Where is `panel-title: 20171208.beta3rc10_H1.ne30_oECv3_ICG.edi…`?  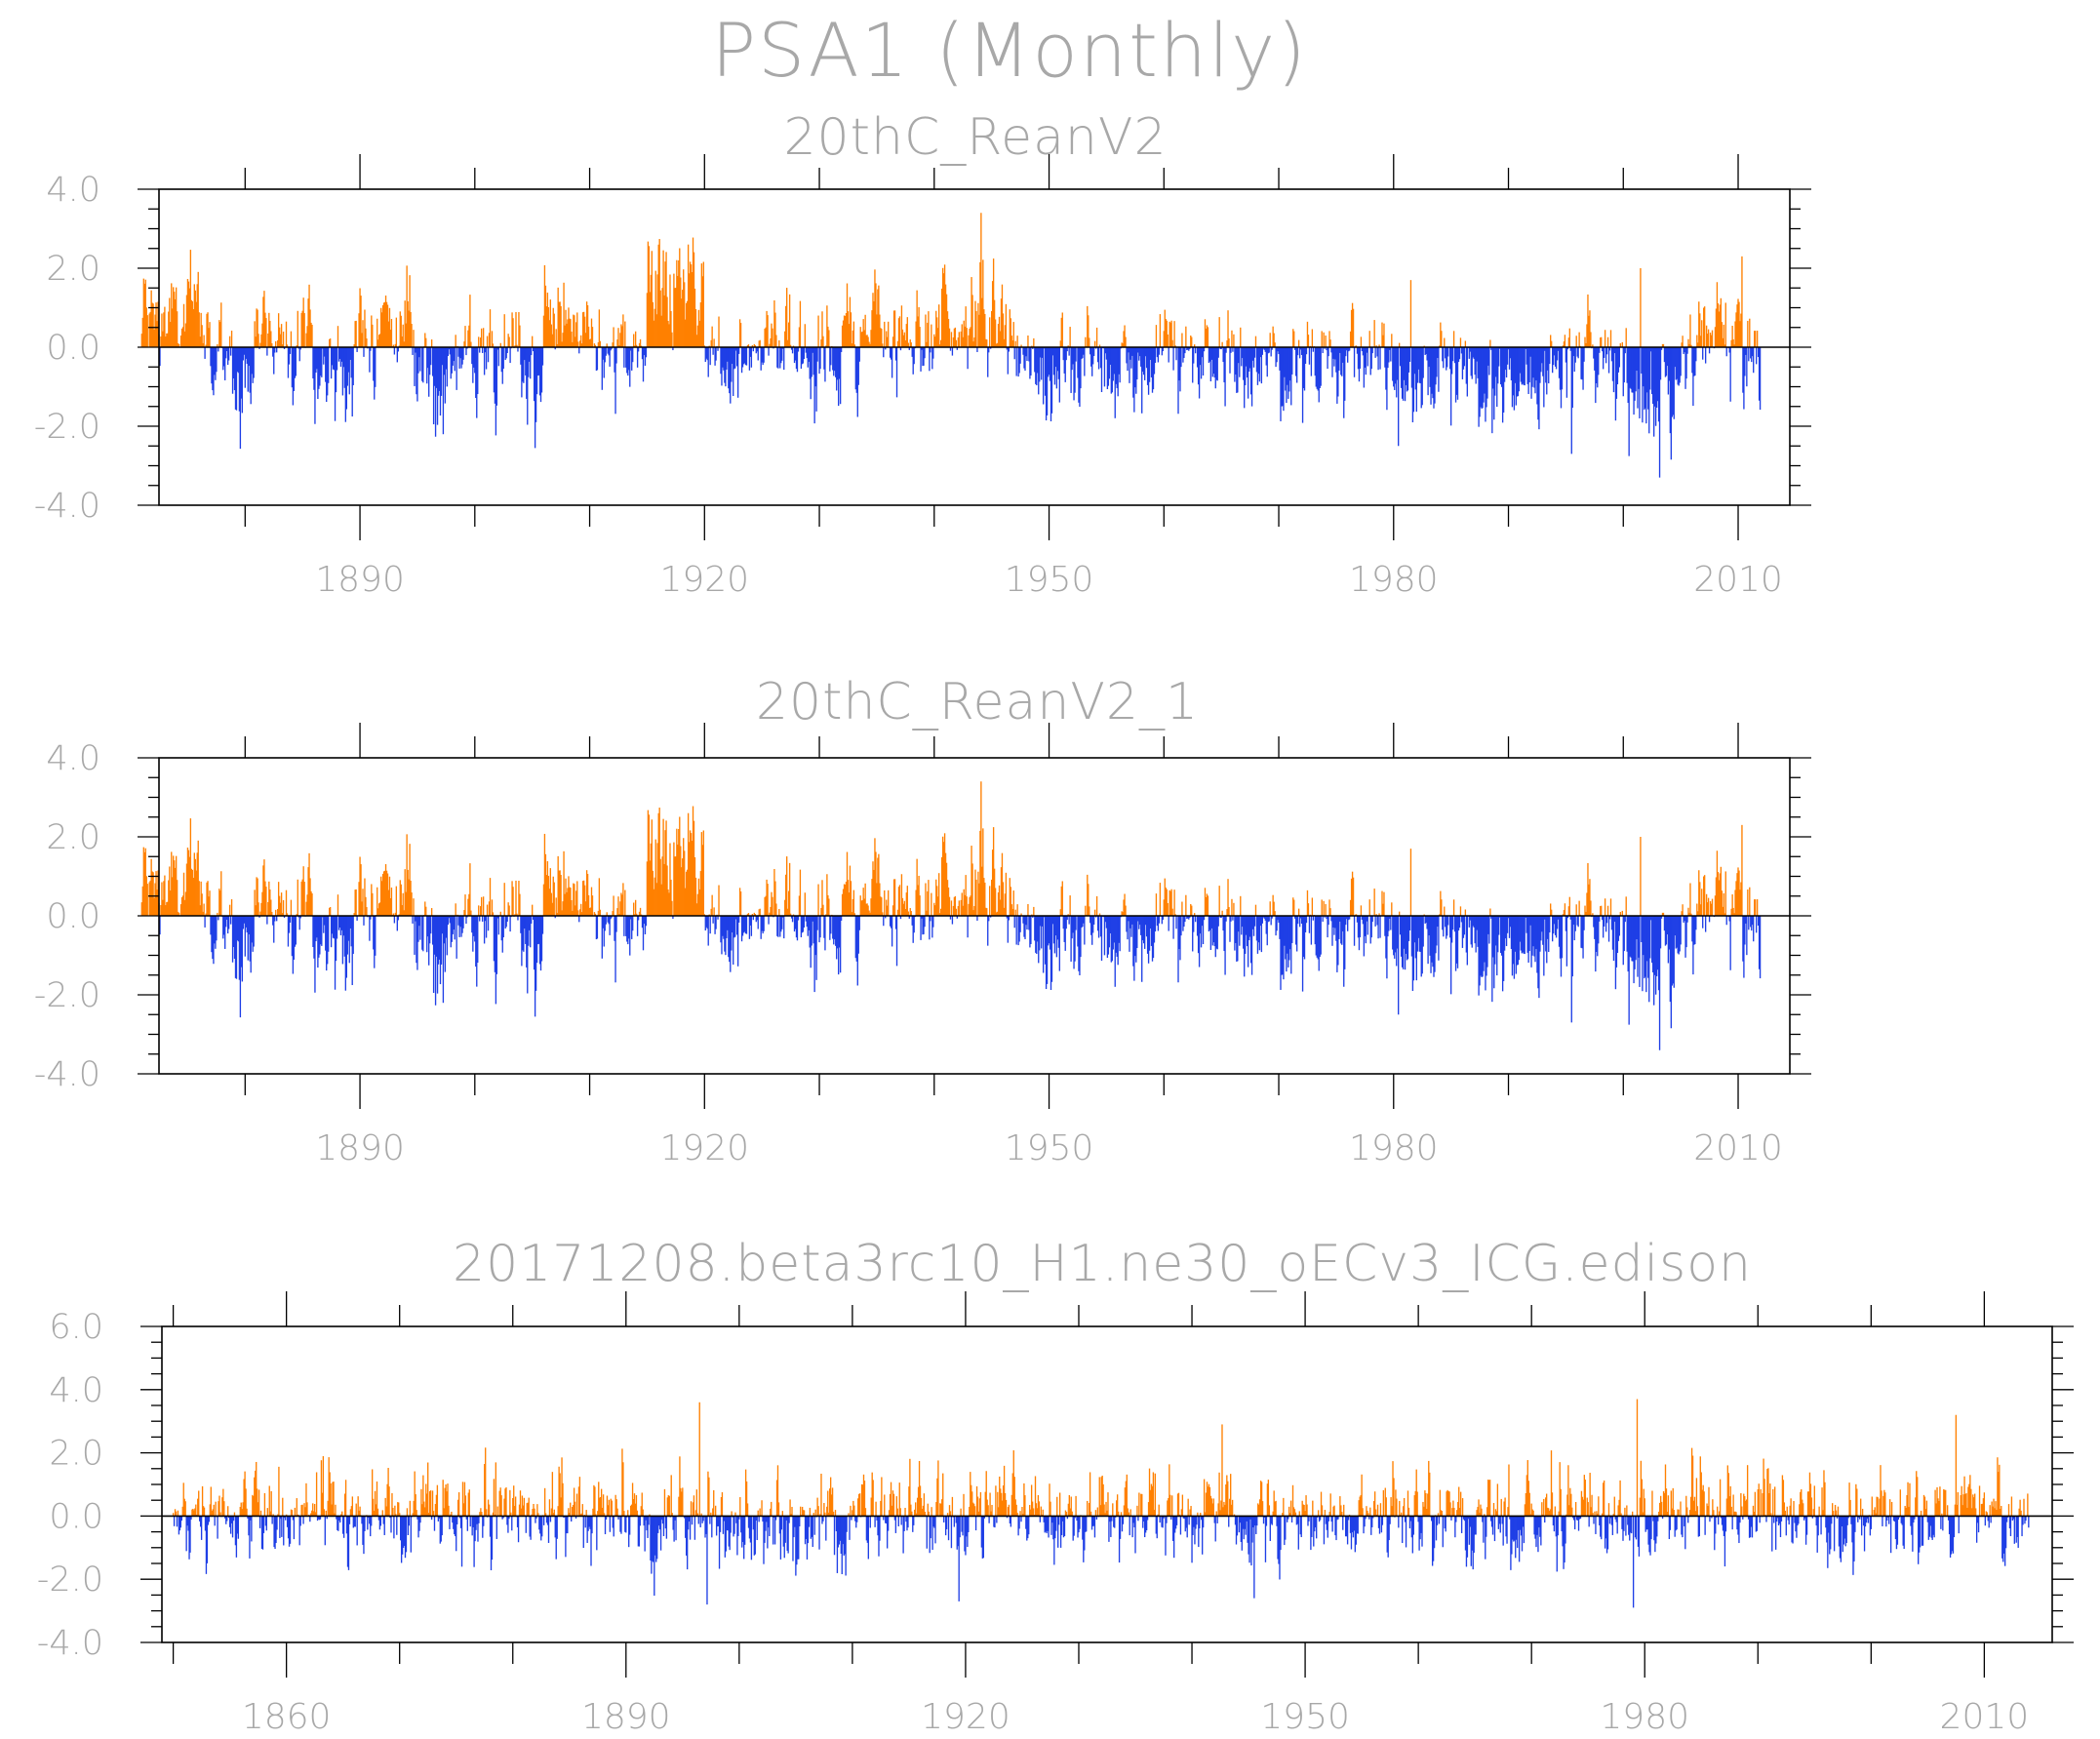 panel-title: 20171208.beta3rc10_H1.ne30_oECv3_ICG.edi… is located at coordinates (1102, 1264).